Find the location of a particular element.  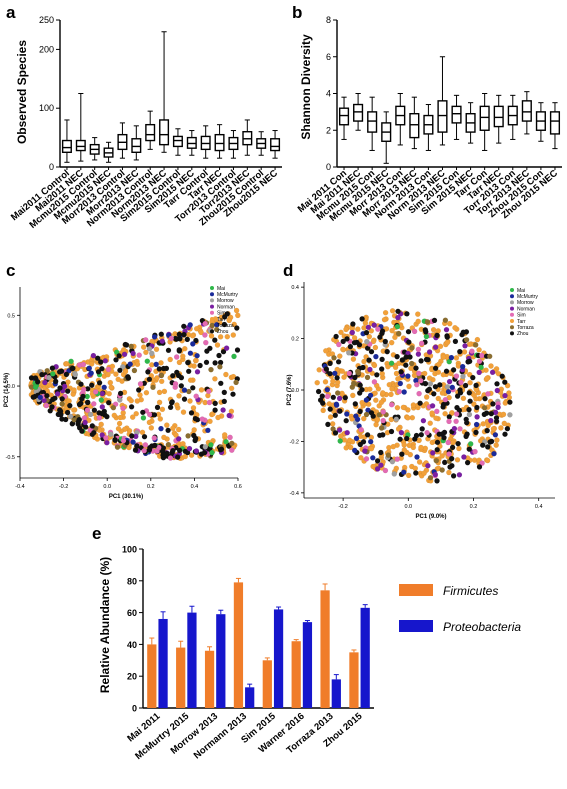

panel-label-c: c is located at coordinates (10, 270).